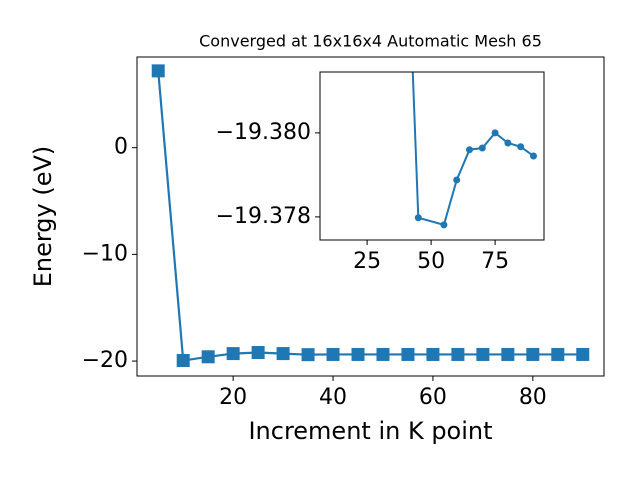 The width and height of the screenshot is (640, 480). Describe the element at coordinates (43, 217) in the screenshot. I see `y-axis-label: Energy (eV)` at that location.